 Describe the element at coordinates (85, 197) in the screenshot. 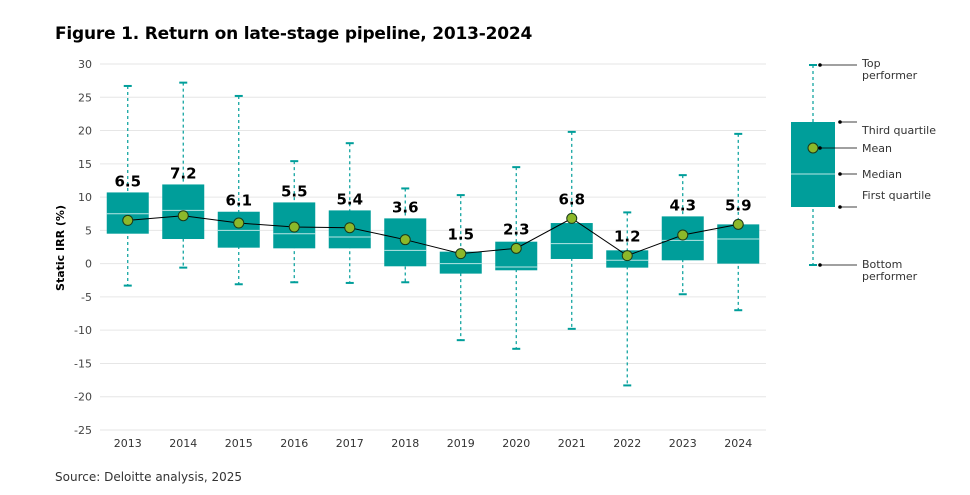

I see `y-tick-label: 10` at that location.